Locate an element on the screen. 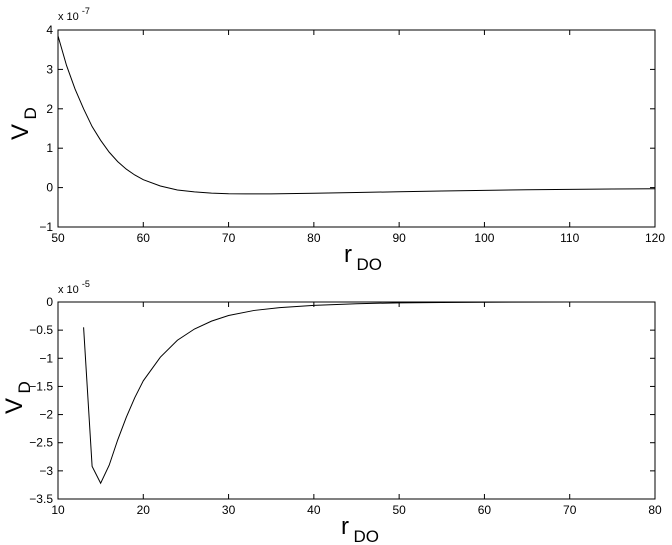 The height and width of the screenshot is (545, 672). bottom-exponent-power: -5 is located at coordinates (86, 284).